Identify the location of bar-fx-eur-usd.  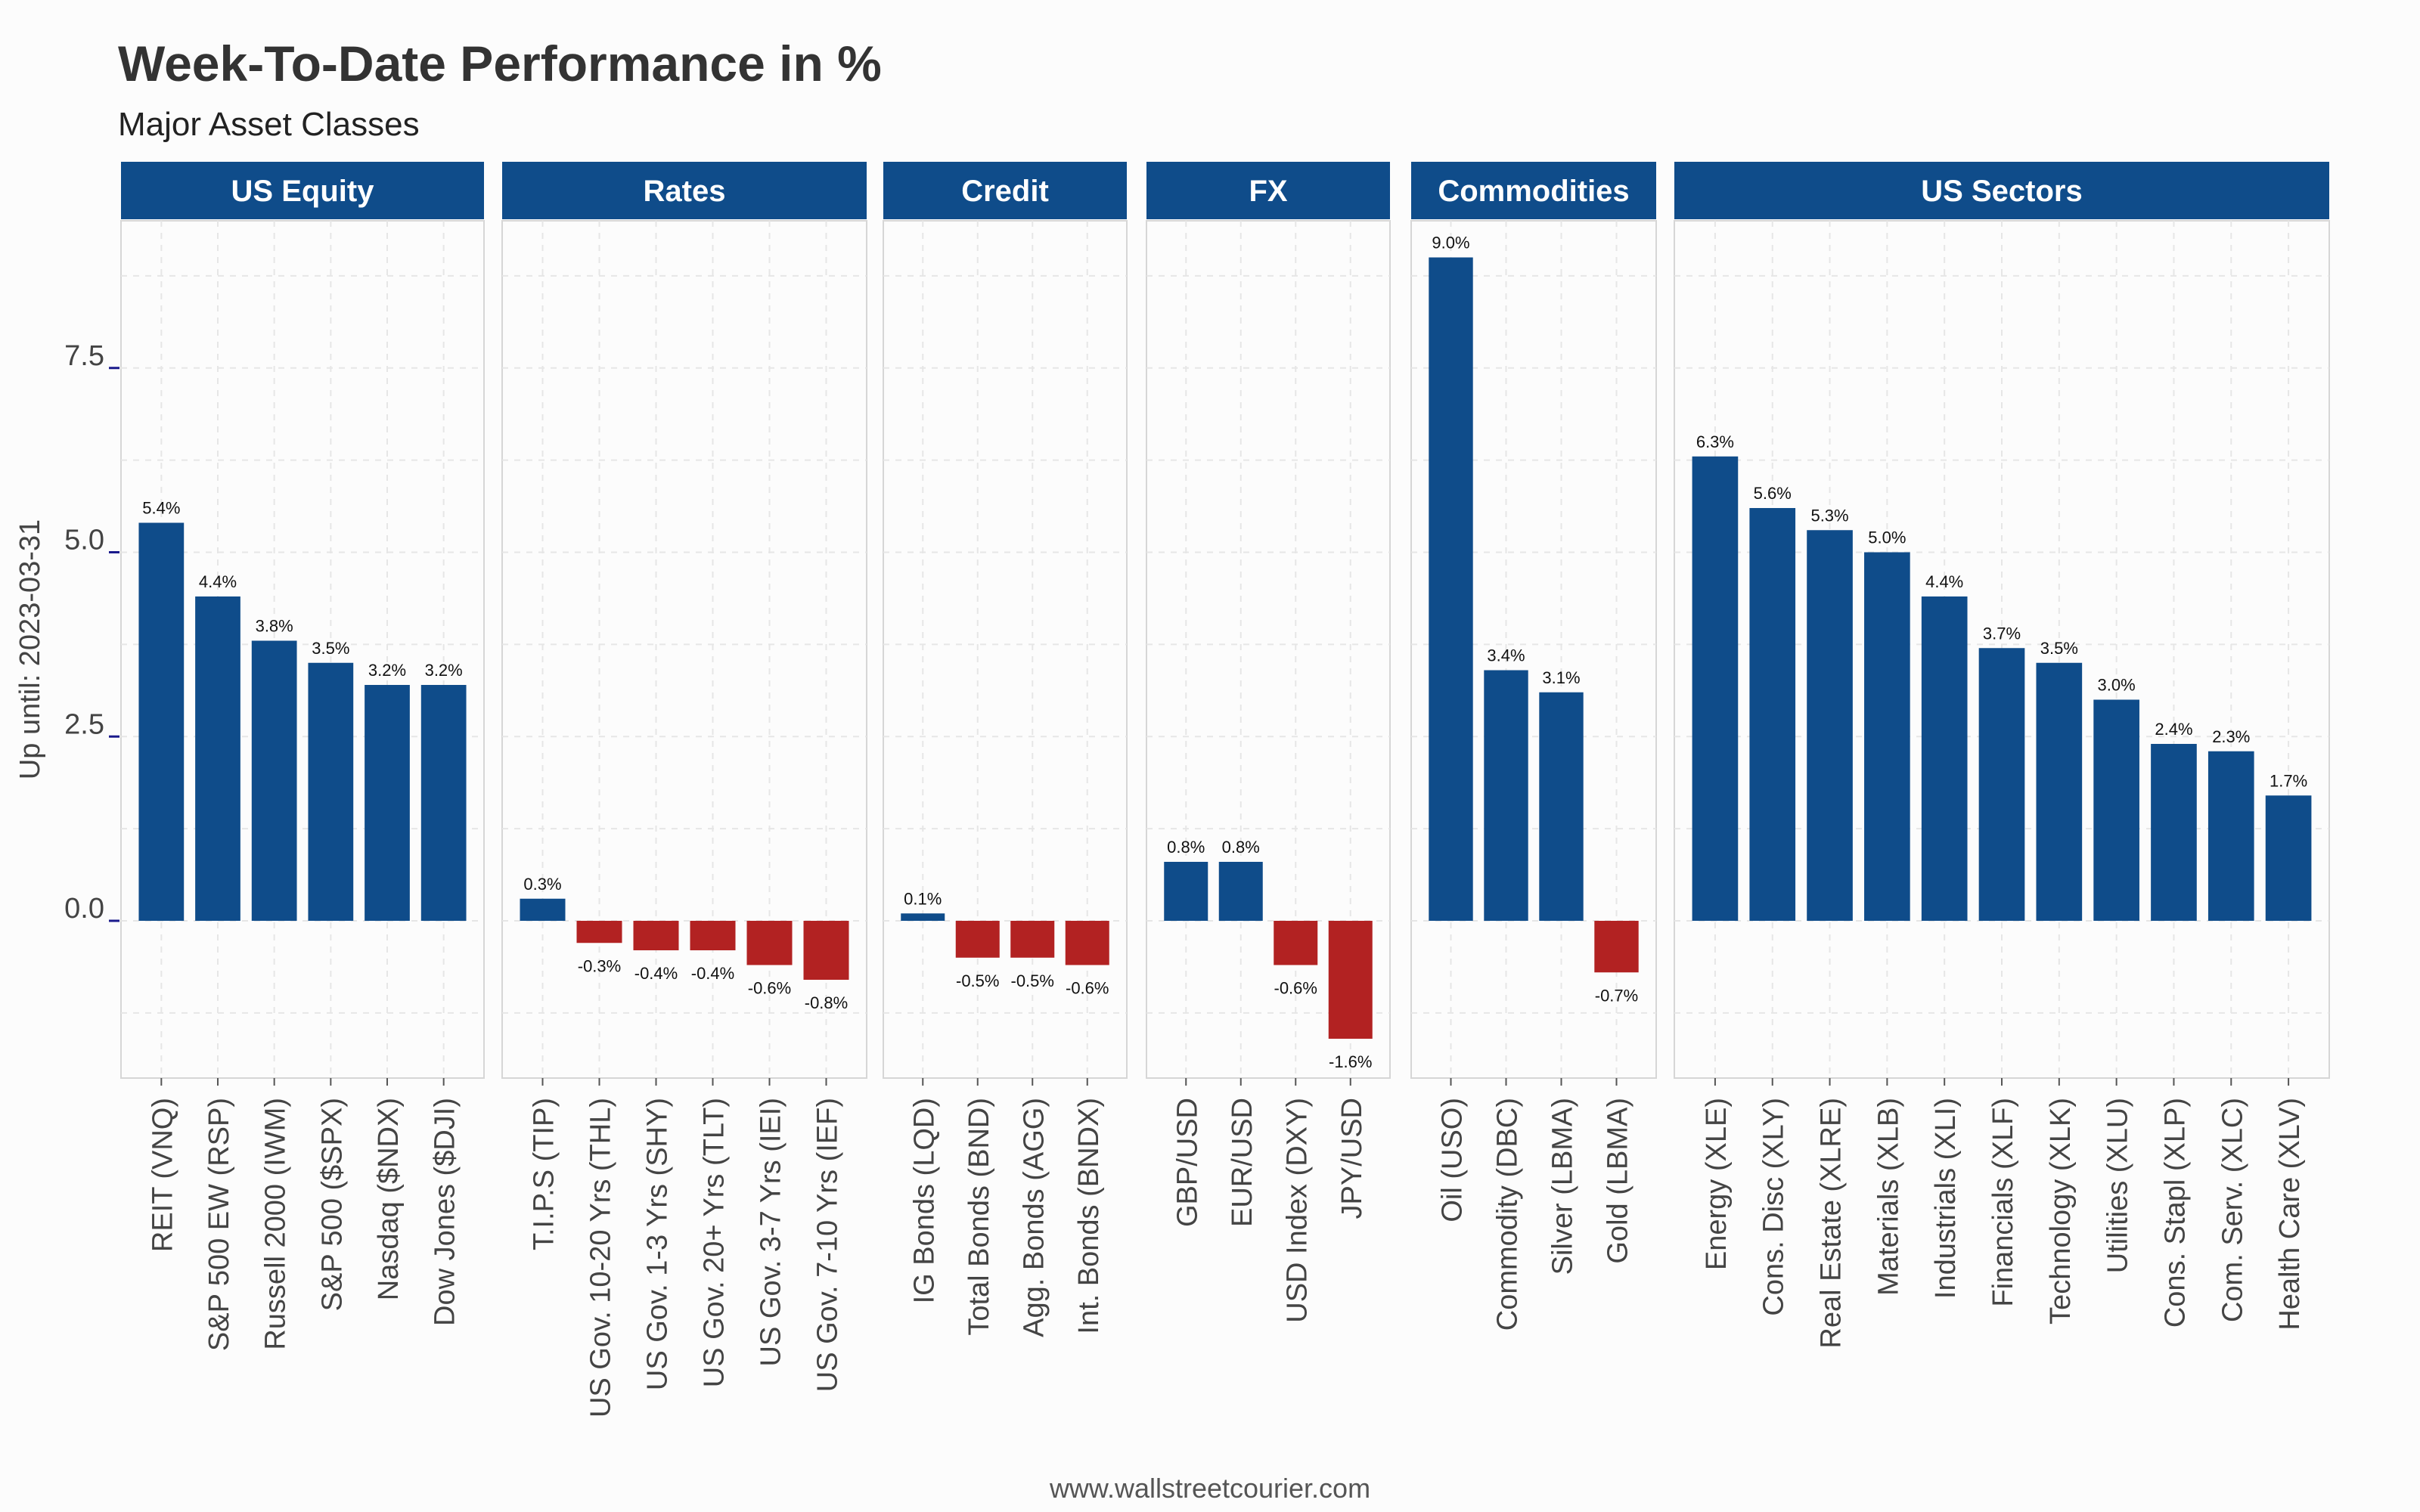
(1240, 891).